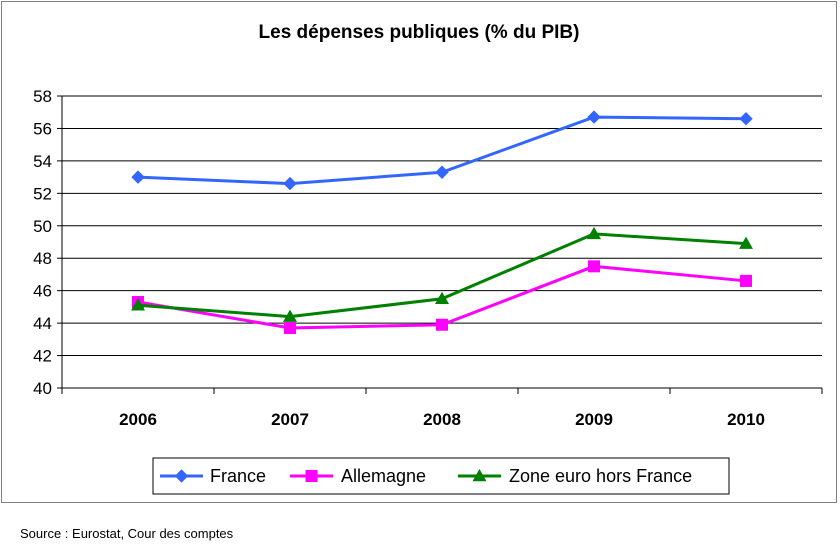  I want to click on y-tick-label: 48, so click(42, 258).